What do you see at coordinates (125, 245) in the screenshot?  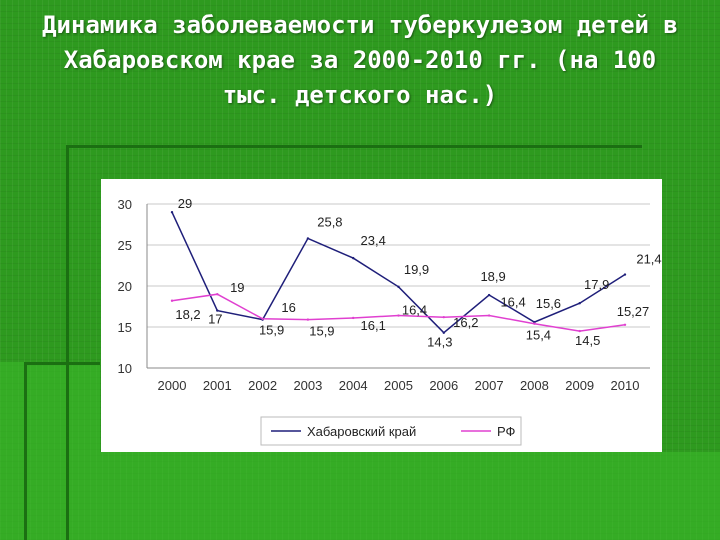 I see `y-tick-label: 25` at bounding box center [125, 245].